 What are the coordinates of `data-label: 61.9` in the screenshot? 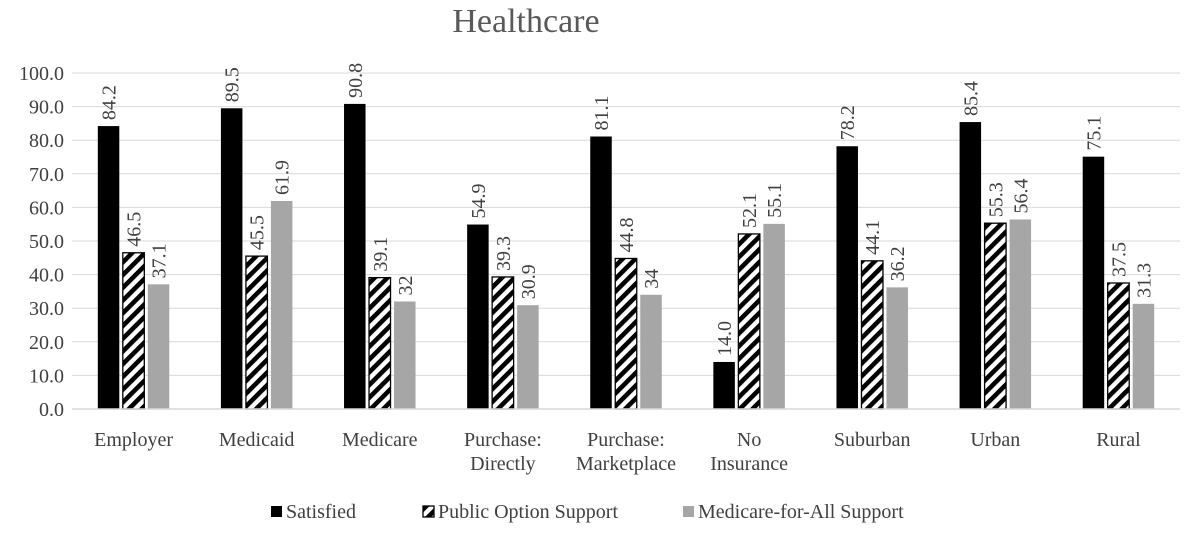 It's located at (283, 177).